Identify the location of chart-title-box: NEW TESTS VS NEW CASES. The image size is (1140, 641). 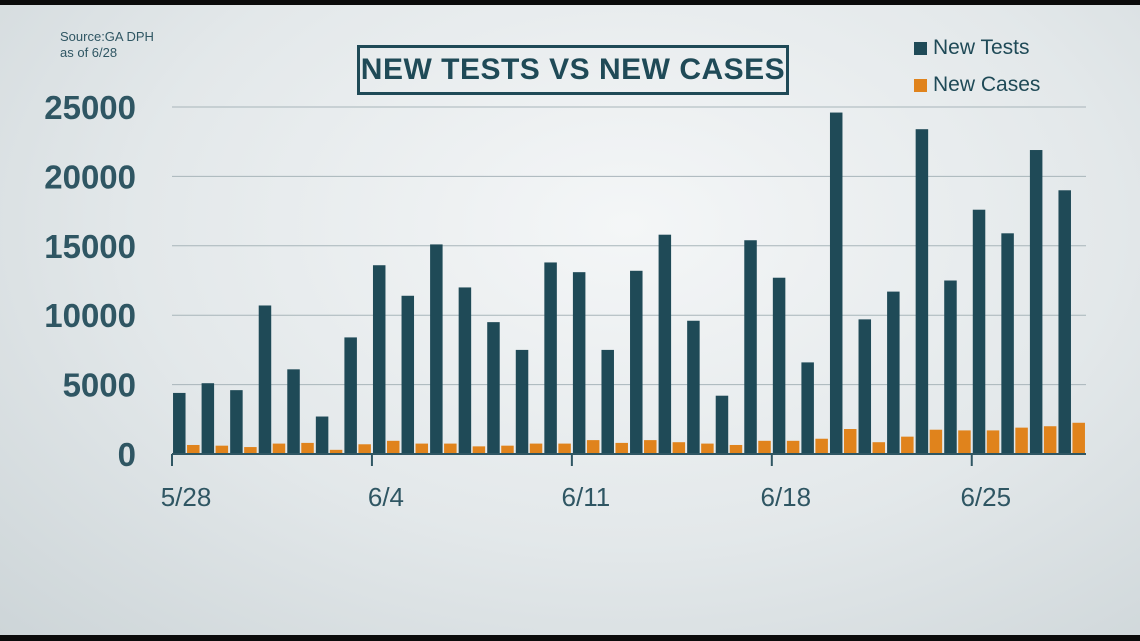
(573, 70).